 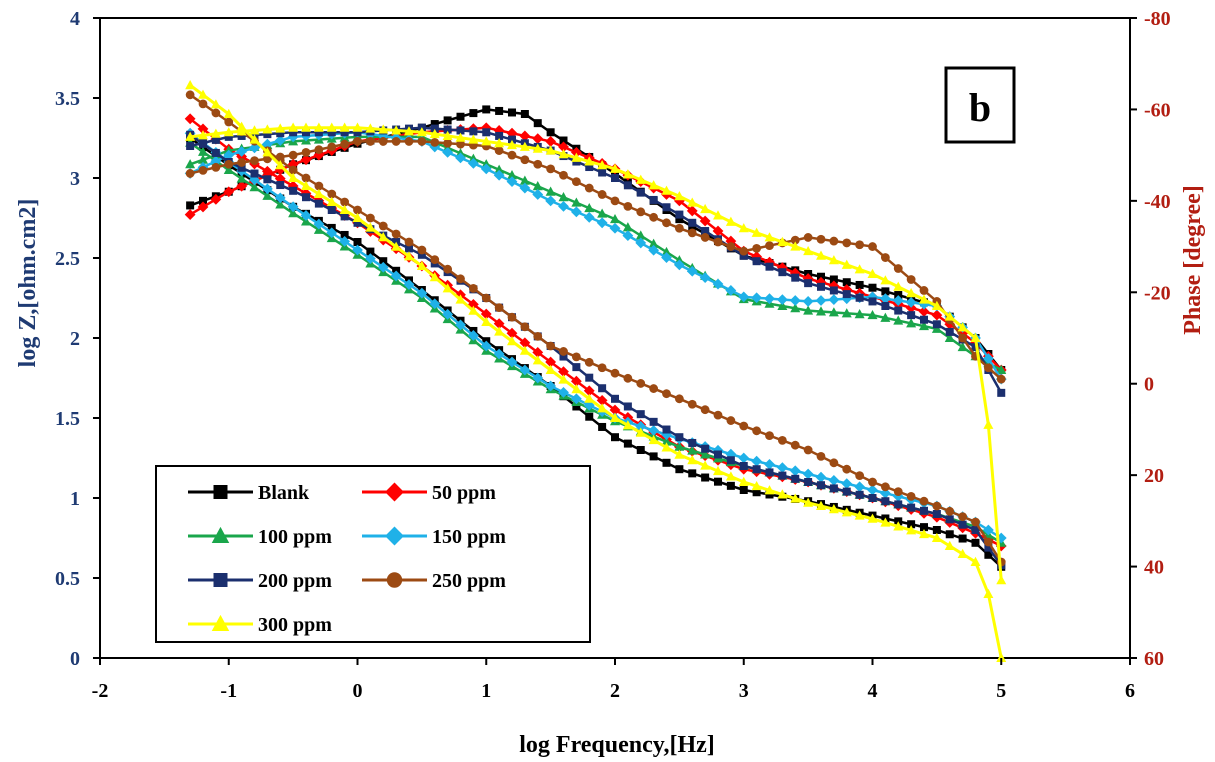 I want to click on legend-label: 100 ppm, so click(x=295, y=537).